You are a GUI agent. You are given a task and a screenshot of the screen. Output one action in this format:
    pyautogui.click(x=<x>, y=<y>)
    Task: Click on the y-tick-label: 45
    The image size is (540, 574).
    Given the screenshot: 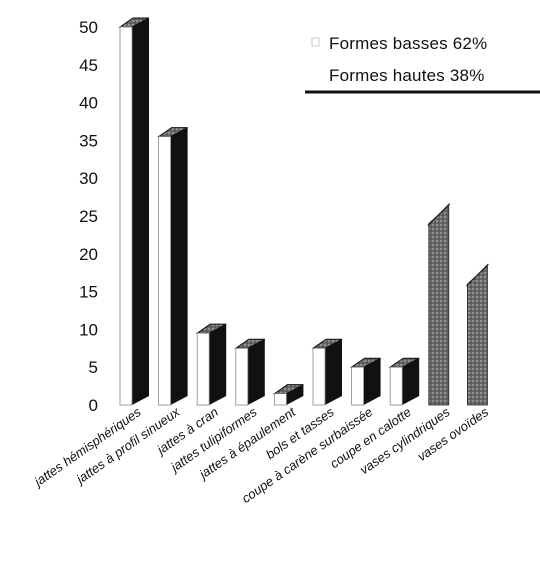 What is the action you would take?
    pyautogui.click(x=88, y=65)
    